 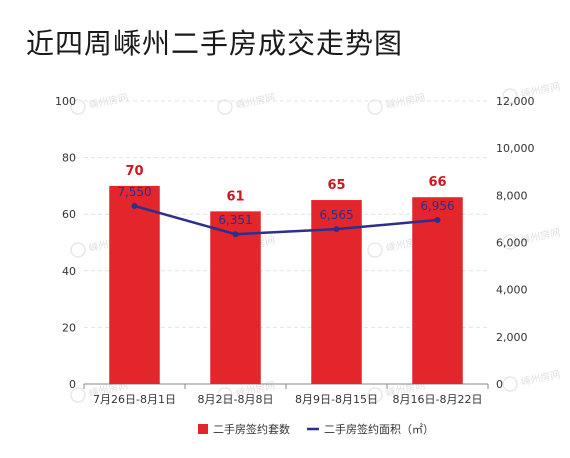 I want to click on y-right-tick-label: 10,000, so click(x=515, y=148).